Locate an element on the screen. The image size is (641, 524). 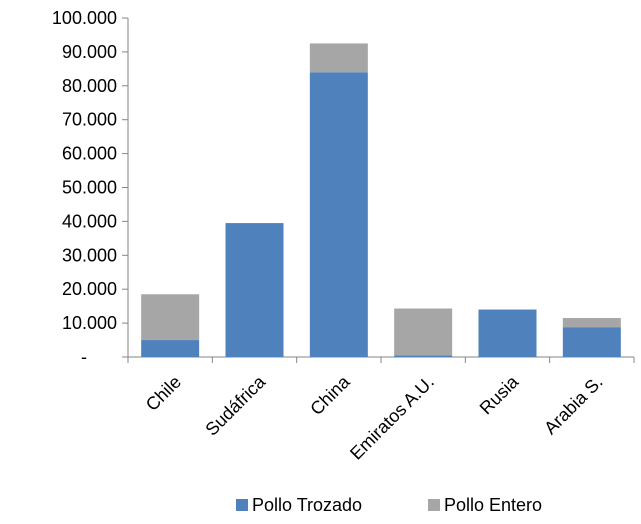
y-tick-label: 60.000 is located at coordinates (89, 154).